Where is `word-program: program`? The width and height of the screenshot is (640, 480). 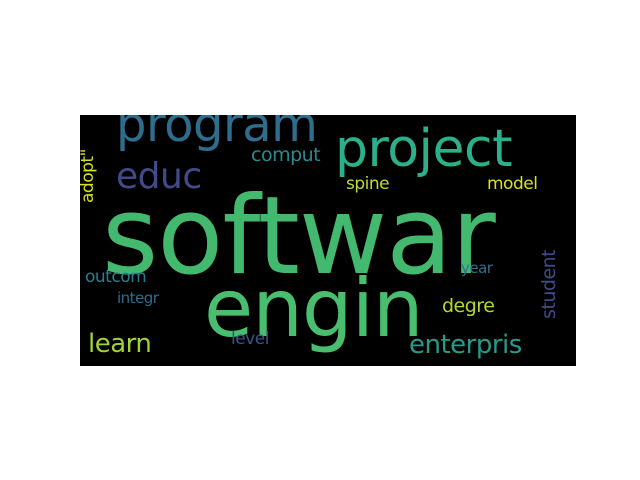 word-program: program is located at coordinates (217, 134).